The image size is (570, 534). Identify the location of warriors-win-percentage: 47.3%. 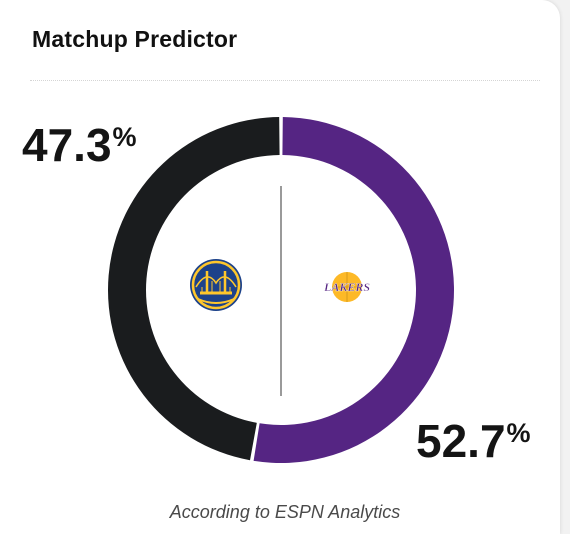
(79, 145).